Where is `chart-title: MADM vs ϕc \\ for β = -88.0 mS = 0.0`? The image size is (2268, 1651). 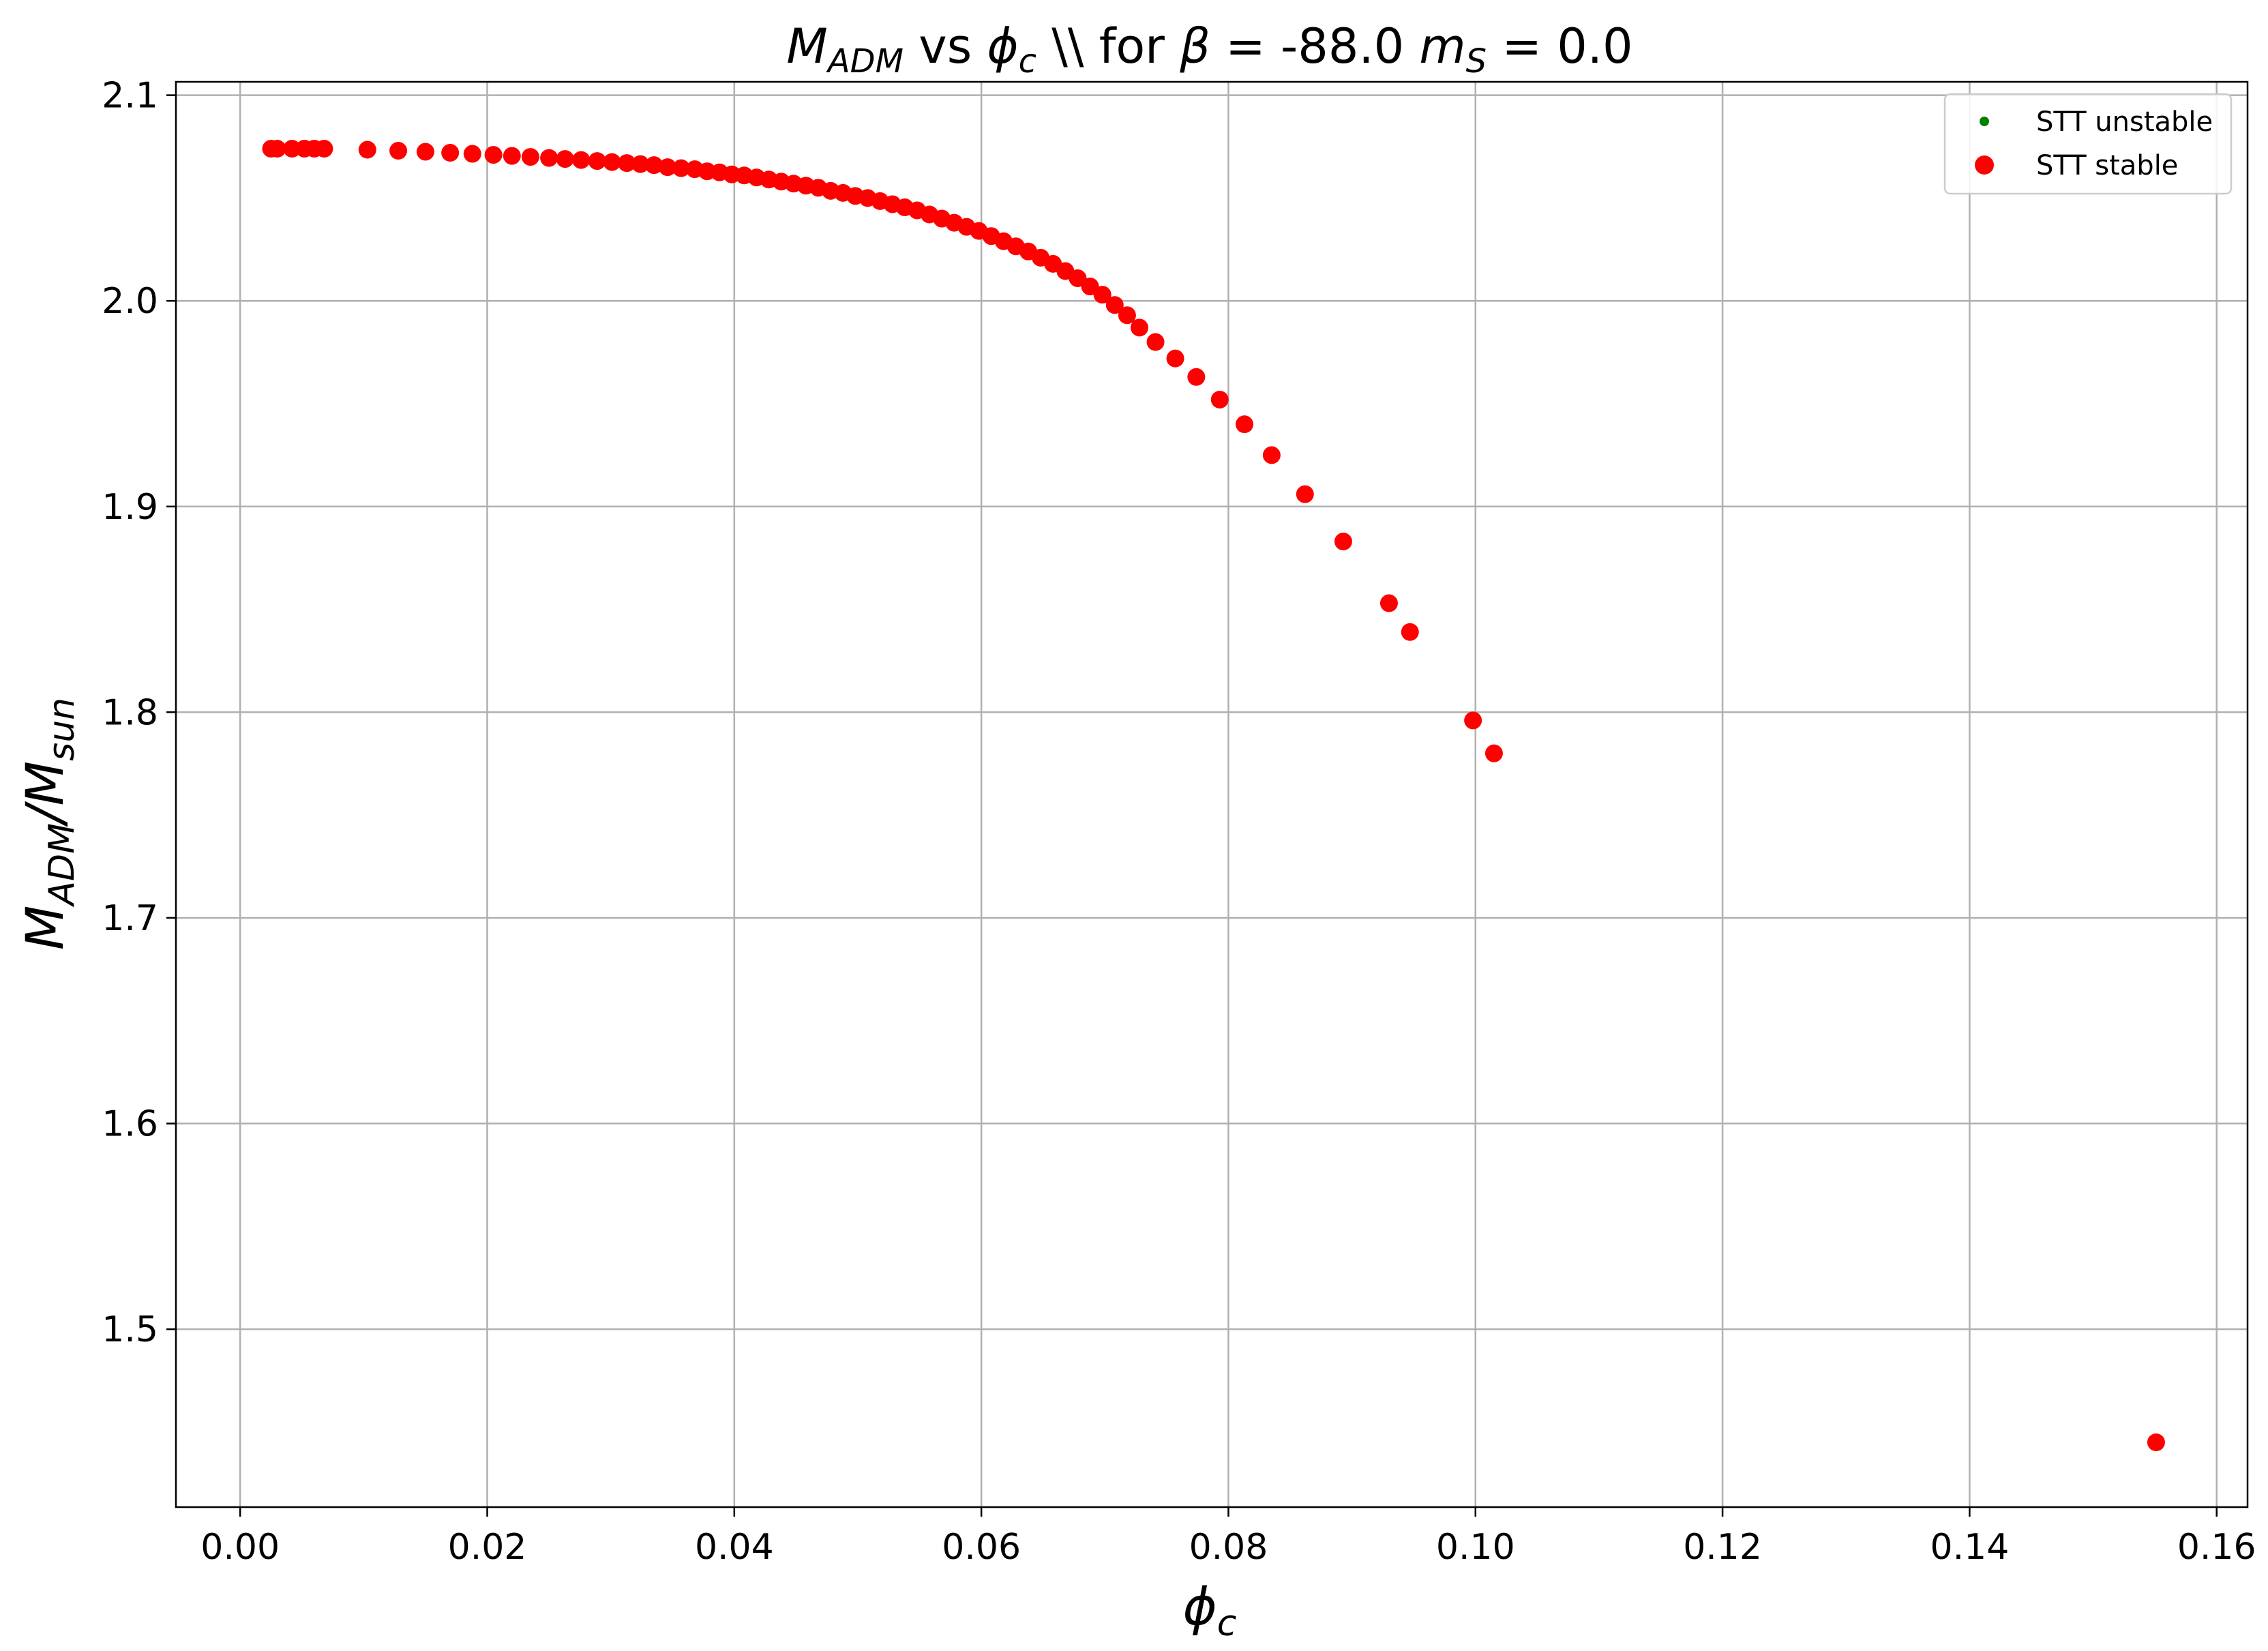
chart-title: MADM vs ϕc \\ for β = -88.0 mS = 0.0 is located at coordinates (1209, 49).